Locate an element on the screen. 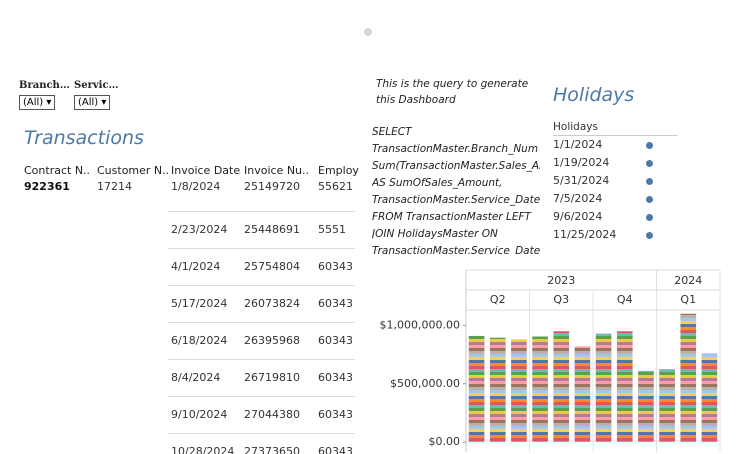 The height and width of the screenshot is (454, 736). table-cell: 25448691 is located at coordinates (272, 229).